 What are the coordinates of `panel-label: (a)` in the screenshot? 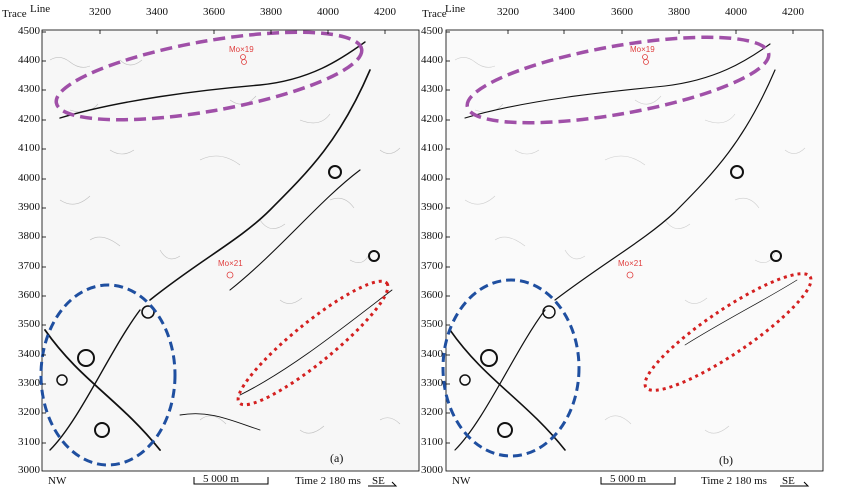 It's located at (337, 458).